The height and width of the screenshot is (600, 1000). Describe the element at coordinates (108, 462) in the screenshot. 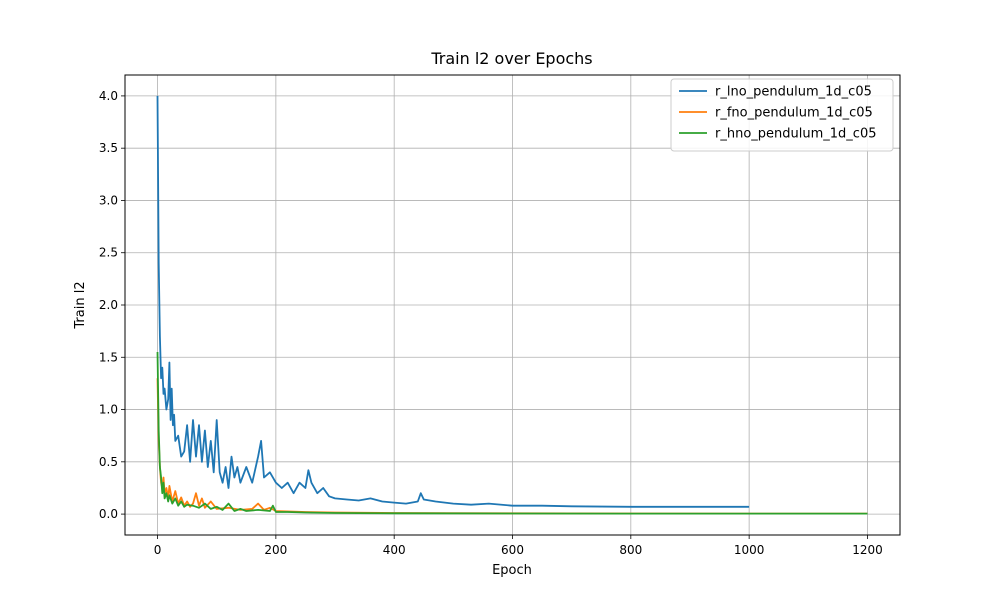

I see `y-tick-label: 0.5` at that location.